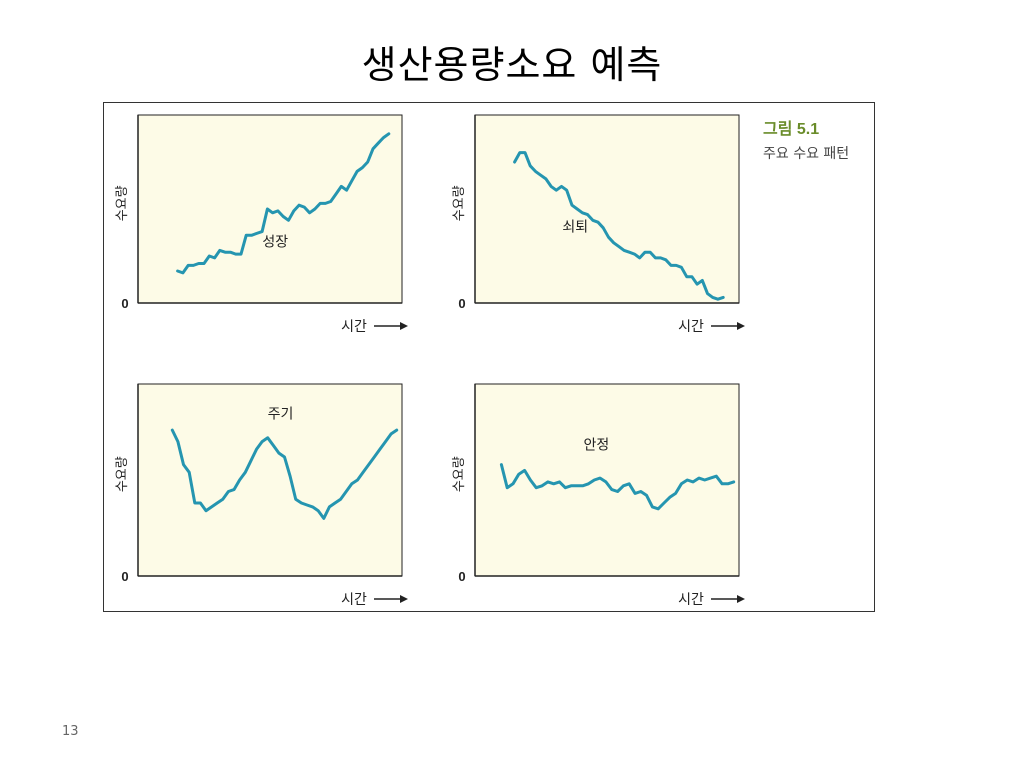  I want to click on chart-3-y-axis-label: 수요량, so click(122, 474).